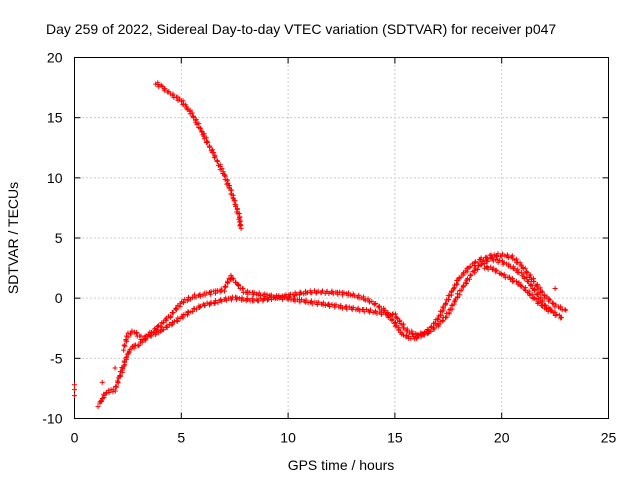  Describe the element at coordinates (395, 438) in the screenshot. I see `x-tick-label: 15` at that location.